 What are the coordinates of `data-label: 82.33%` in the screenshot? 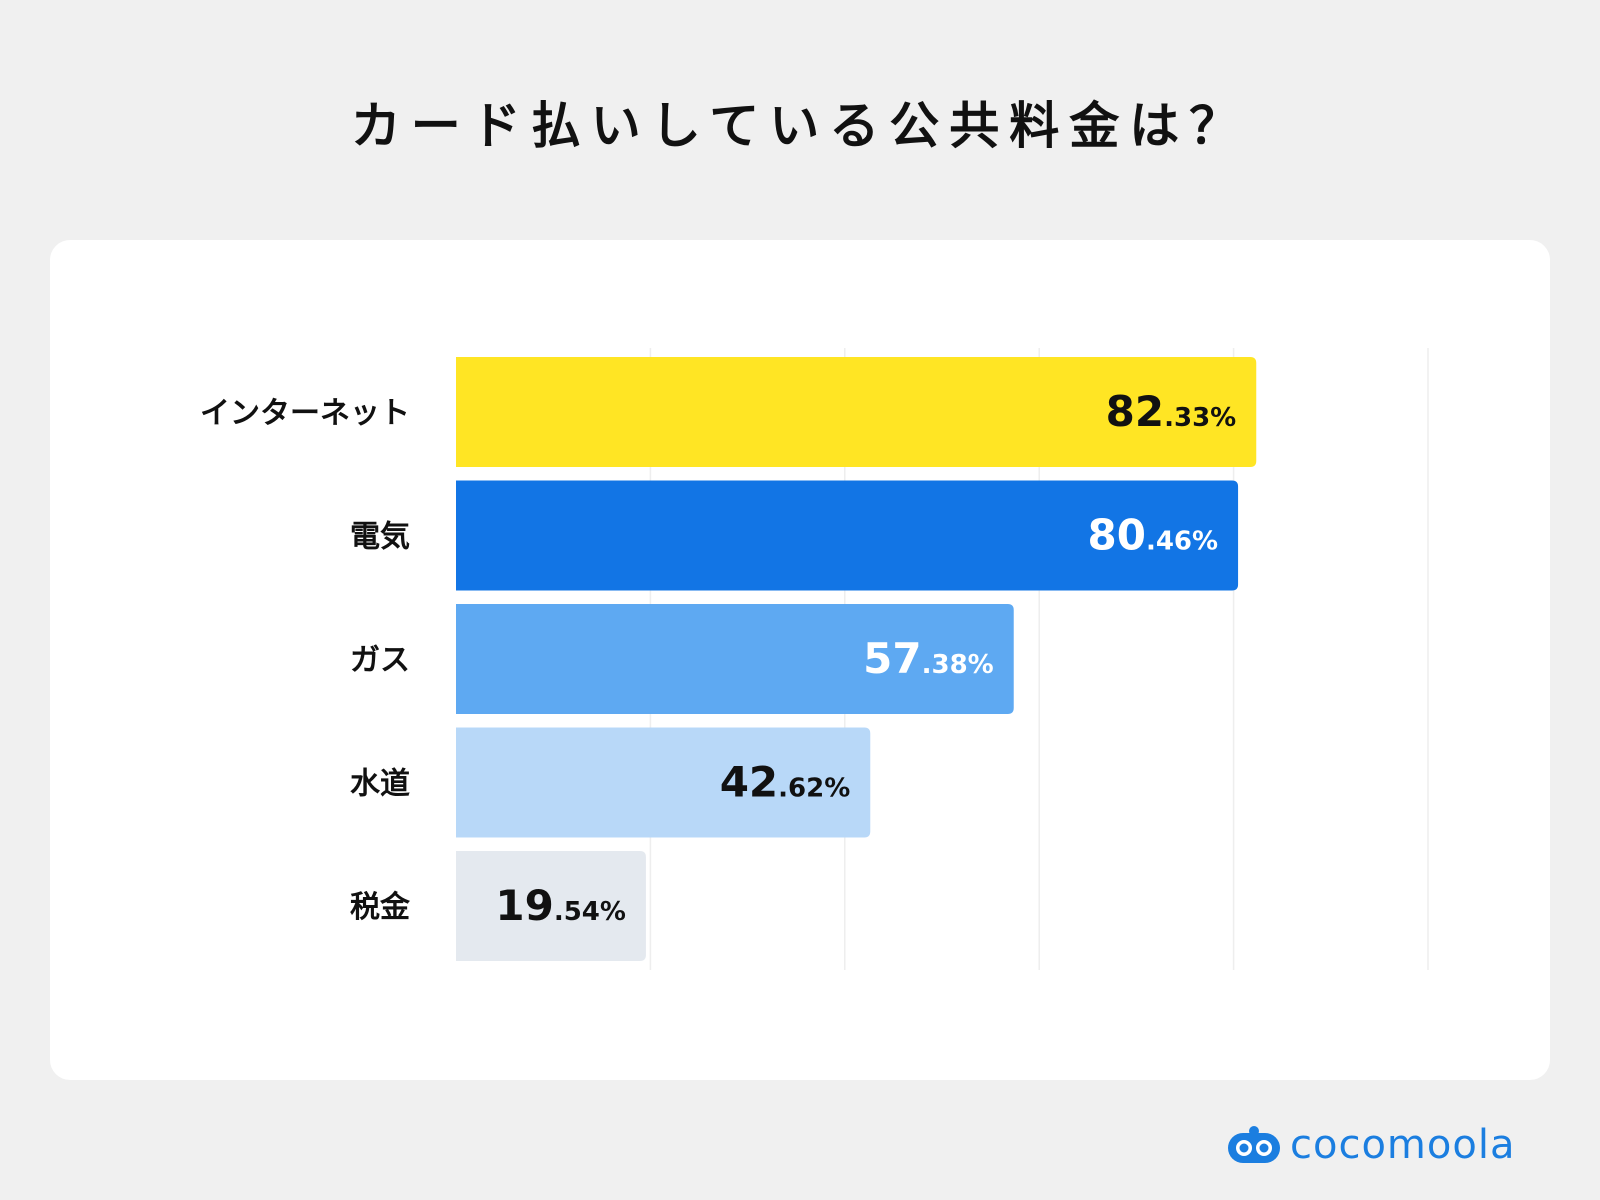 It's located at (1171, 411).